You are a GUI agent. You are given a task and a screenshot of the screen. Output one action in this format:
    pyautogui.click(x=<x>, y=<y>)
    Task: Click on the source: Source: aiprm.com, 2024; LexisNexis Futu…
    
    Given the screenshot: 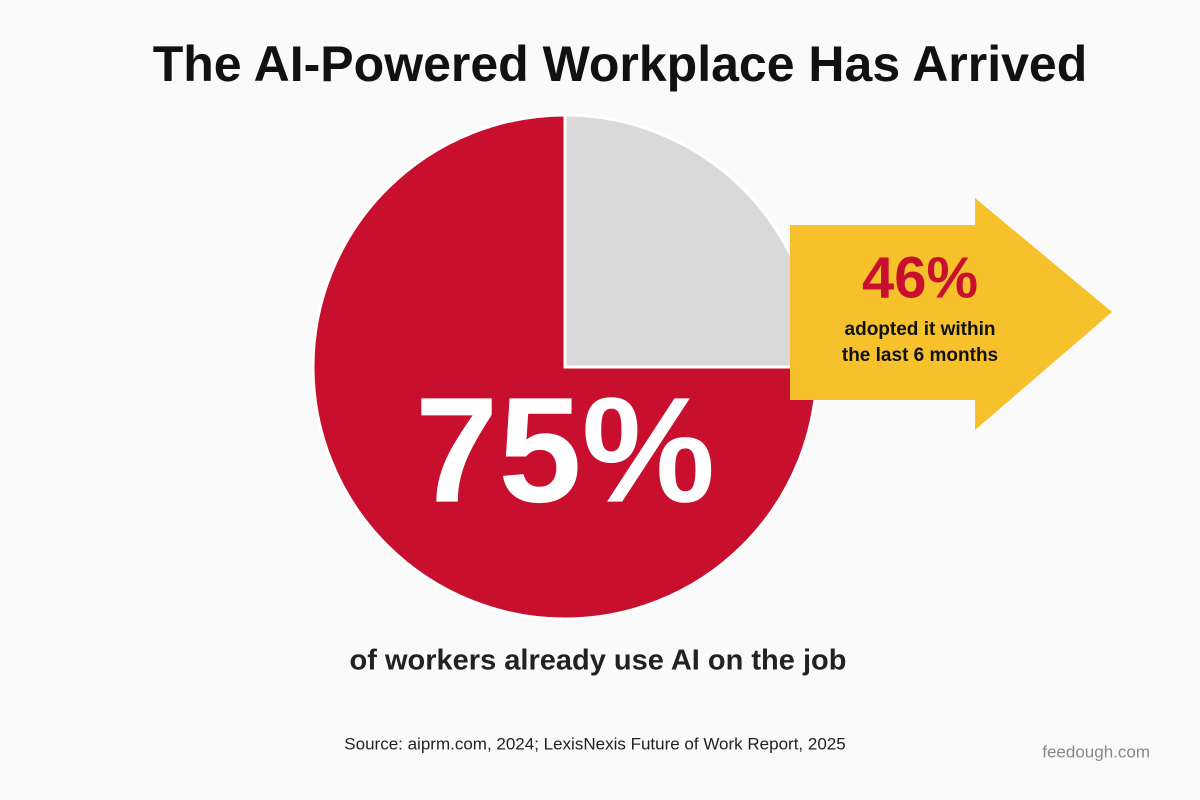 What is the action you would take?
    pyautogui.click(x=594, y=743)
    